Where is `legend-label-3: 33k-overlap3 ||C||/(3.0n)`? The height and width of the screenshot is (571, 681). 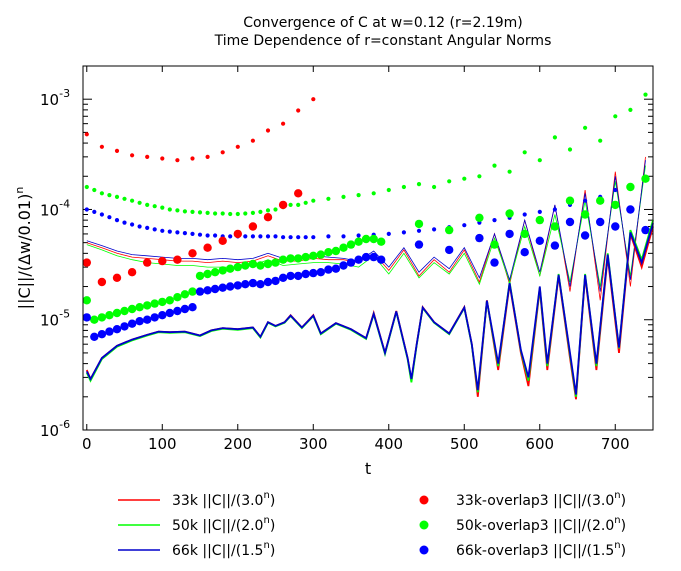 legend-label-3: 33k-overlap3 ||C||/(3.0n) is located at coordinates (541, 499).